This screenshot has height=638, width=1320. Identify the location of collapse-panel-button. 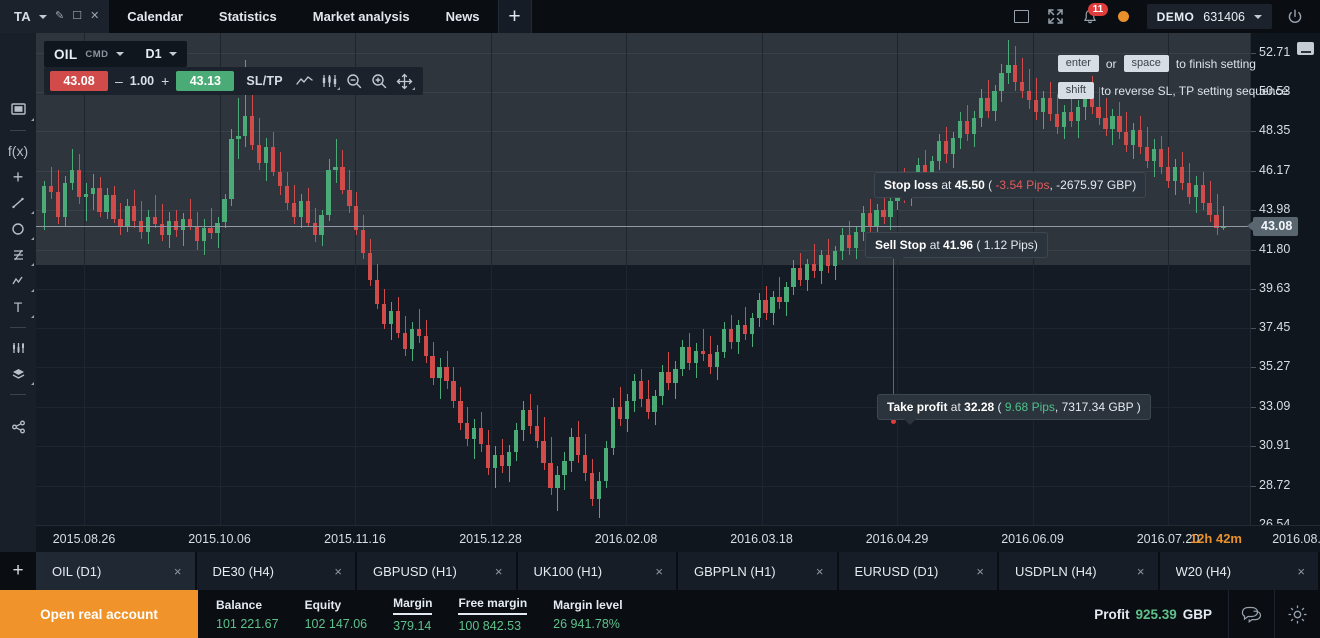
(1305, 48).